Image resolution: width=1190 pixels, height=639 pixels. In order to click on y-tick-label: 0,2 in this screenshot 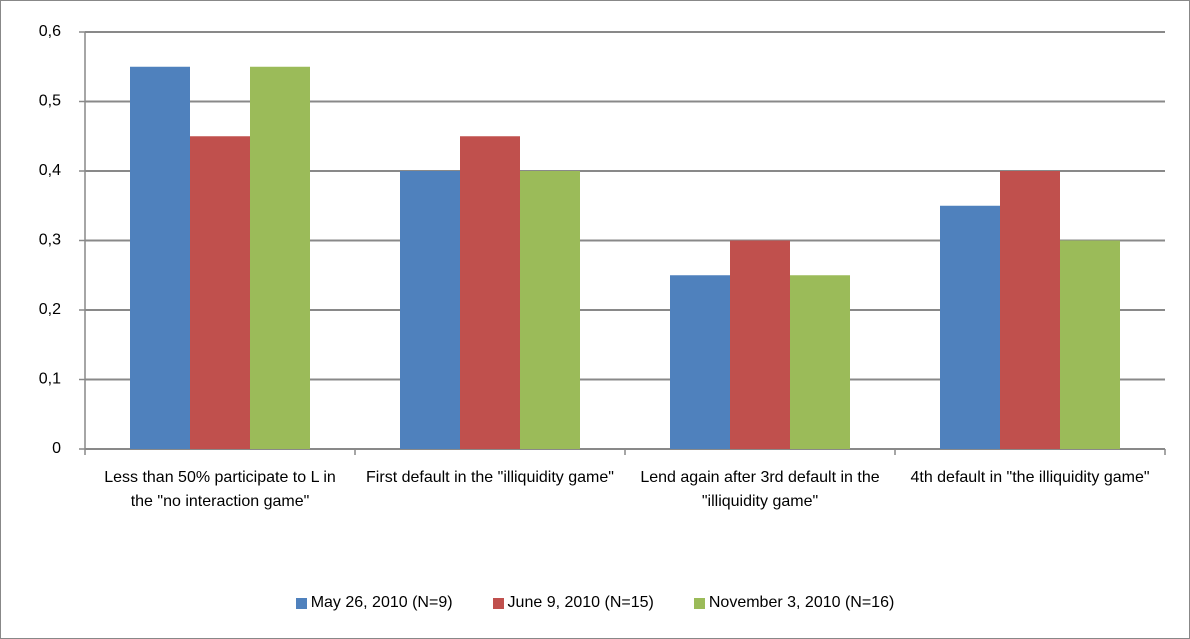, I will do `click(50, 309)`.